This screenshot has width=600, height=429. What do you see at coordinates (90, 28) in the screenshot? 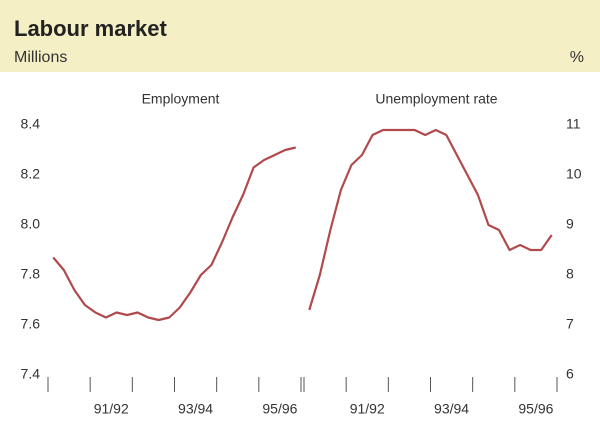
I see `chart-title: Labour market` at bounding box center [90, 28].